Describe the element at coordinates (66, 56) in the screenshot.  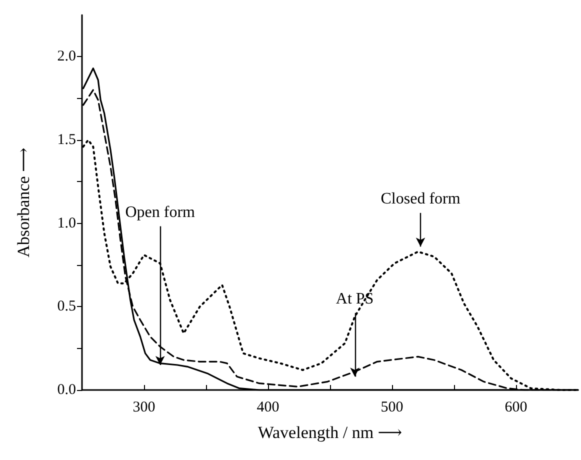
I see `y-tick-label: 2.0` at that location.